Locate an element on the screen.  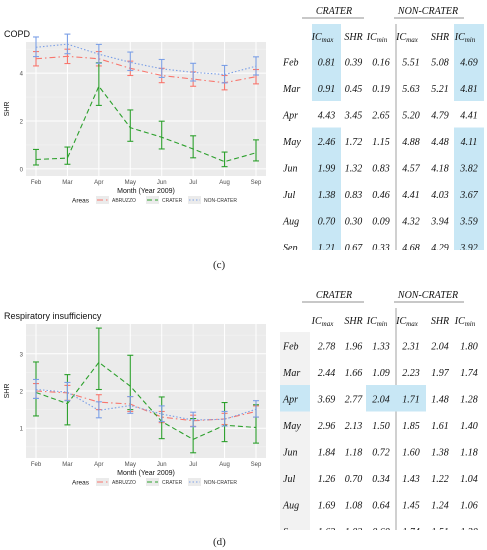
row-month: Aug is located at coordinates (290, 221).